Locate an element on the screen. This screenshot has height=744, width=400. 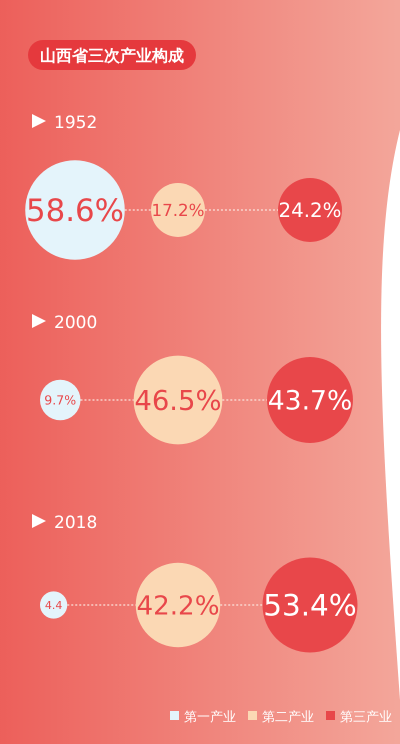
data-label: 4.4 is located at coordinates (53, 605).